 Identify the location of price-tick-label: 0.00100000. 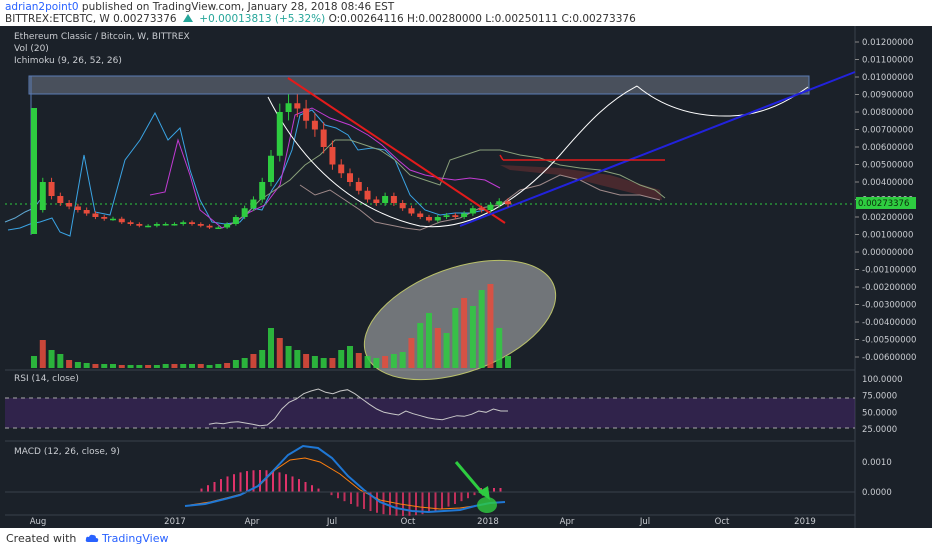
(887, 236).